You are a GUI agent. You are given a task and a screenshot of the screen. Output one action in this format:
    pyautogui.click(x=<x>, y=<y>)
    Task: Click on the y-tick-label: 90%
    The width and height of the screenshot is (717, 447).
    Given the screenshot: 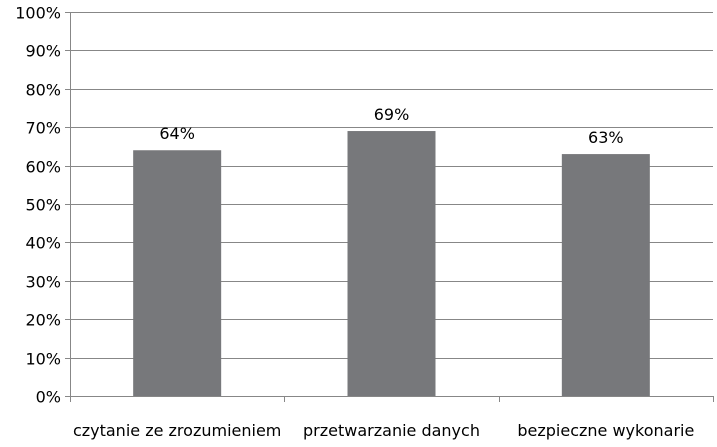 What is the action you would take?
    pyautogui.click(x=43, y=51)
    